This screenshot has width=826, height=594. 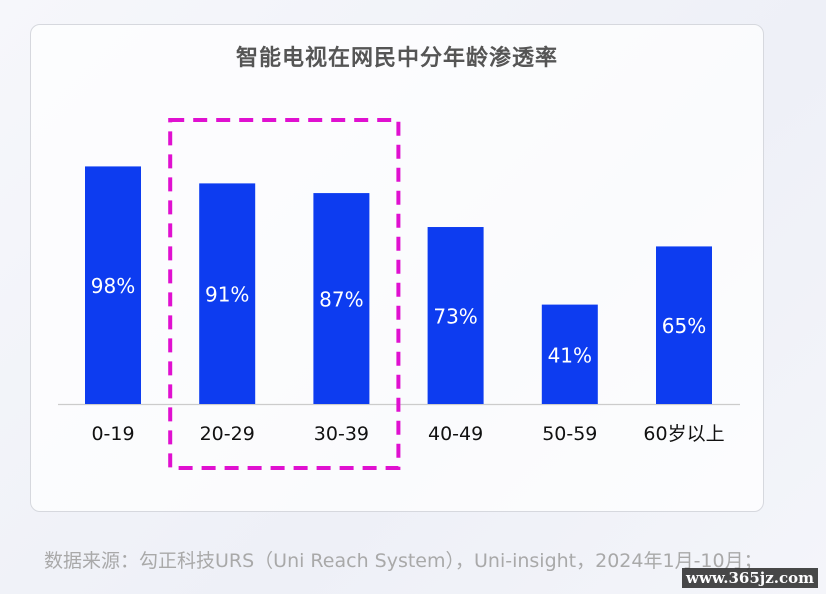 What do you see at coordinates (750, 578) in the screenshot?
I see `watermark: www.365jz.com` at bounding box center [750, 578].